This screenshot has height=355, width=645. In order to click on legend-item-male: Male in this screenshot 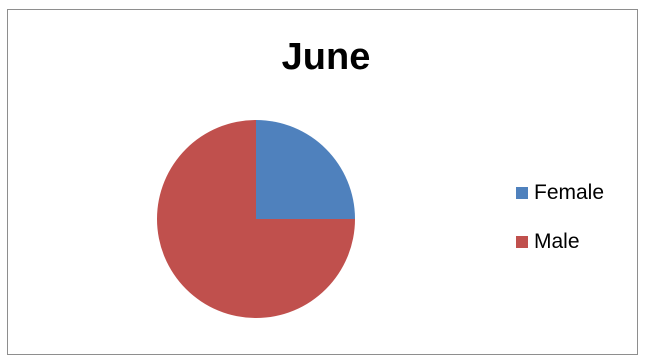, I will do `click(560, 241)`.